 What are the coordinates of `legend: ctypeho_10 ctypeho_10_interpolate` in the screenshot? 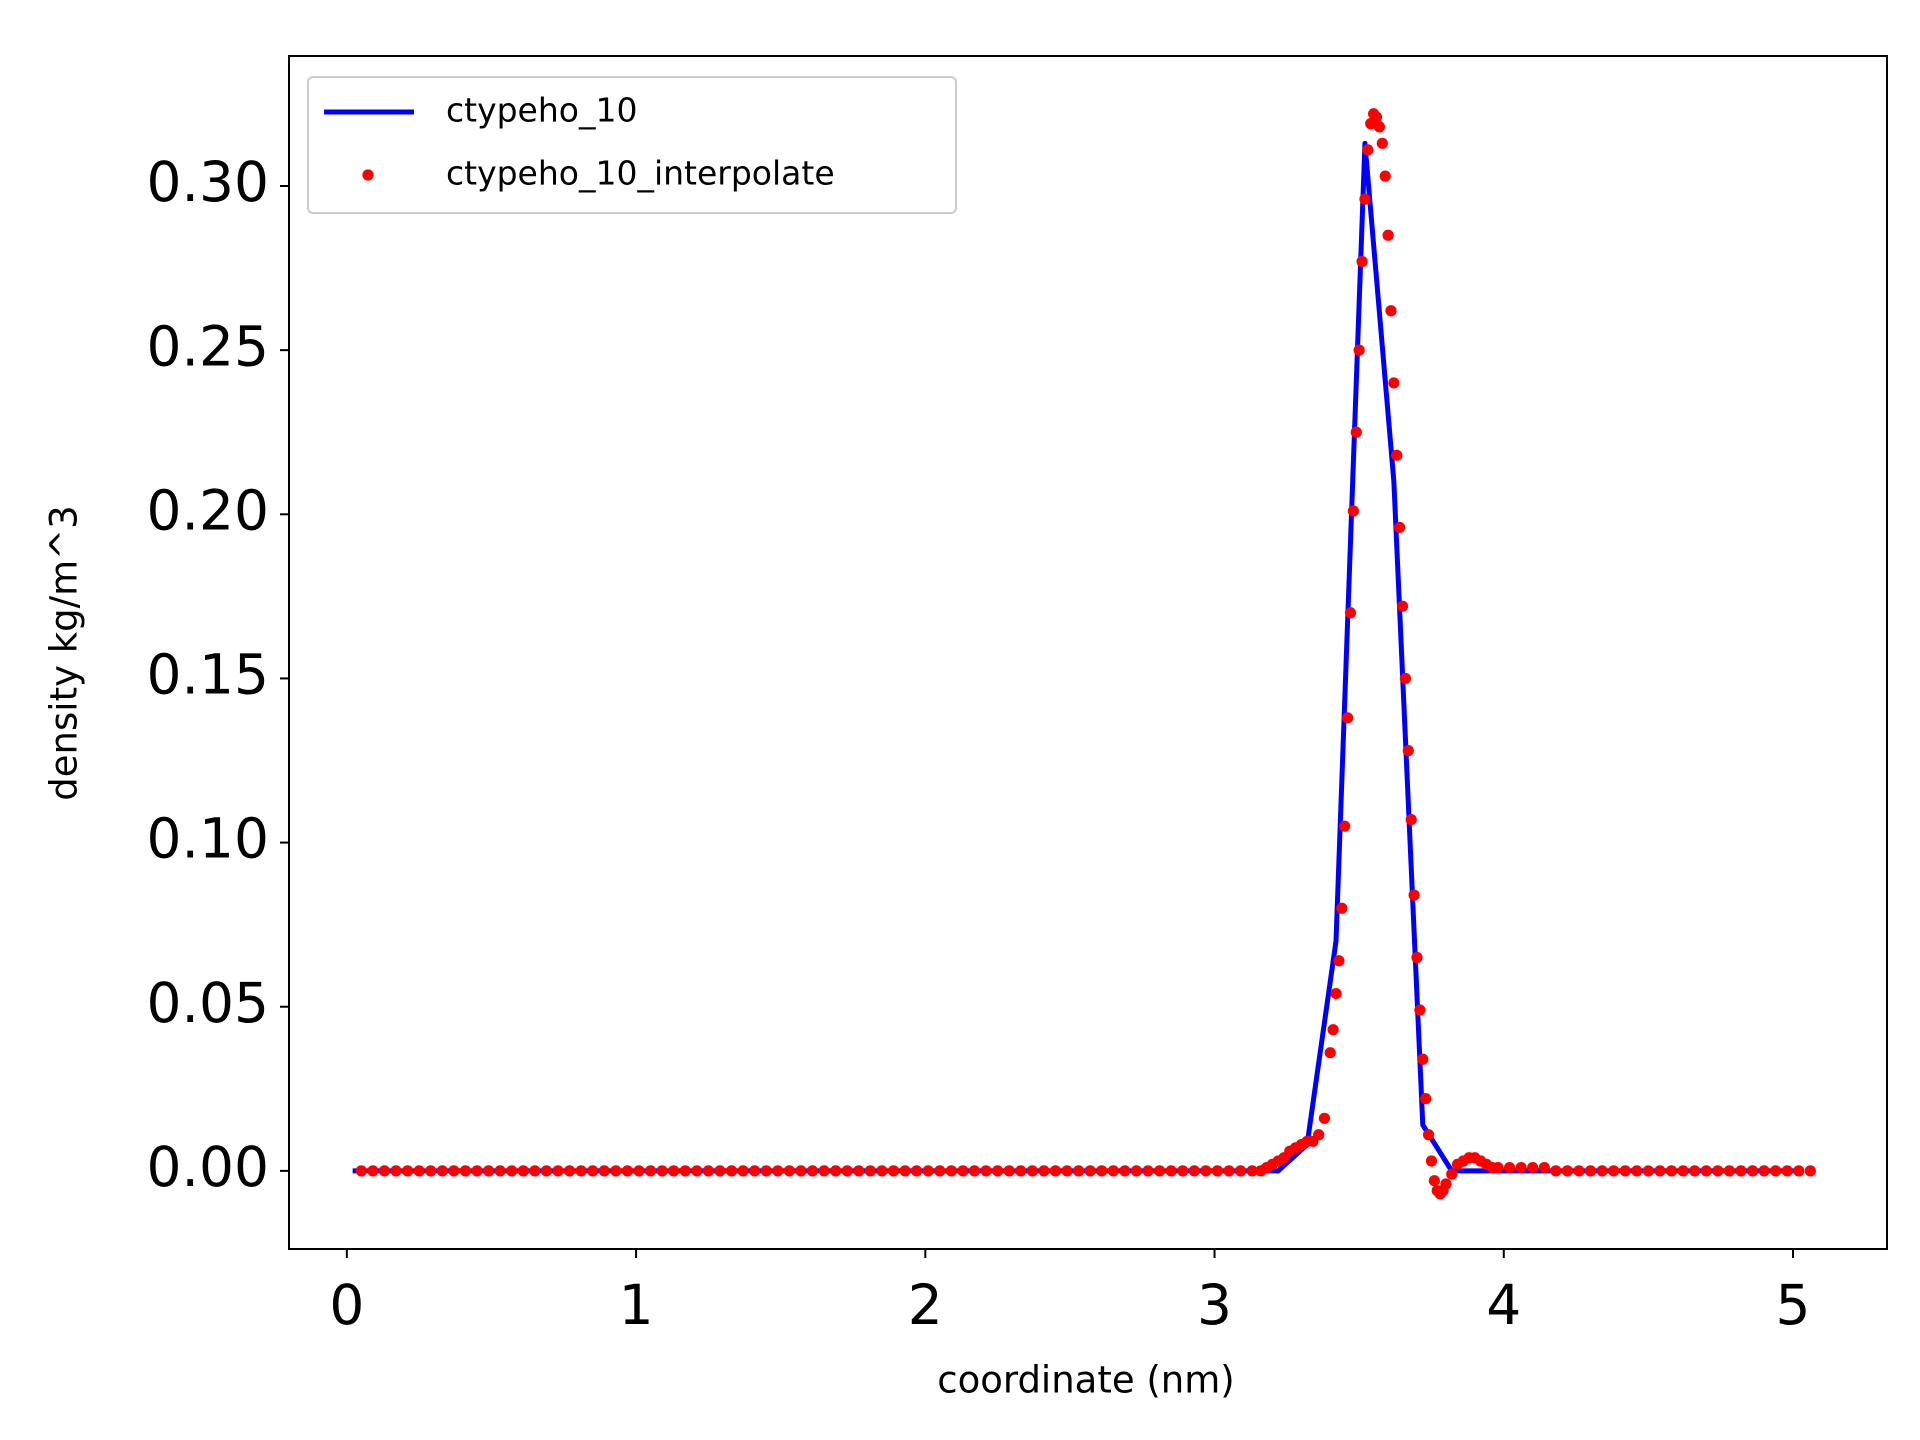 It's located at (632, 145).